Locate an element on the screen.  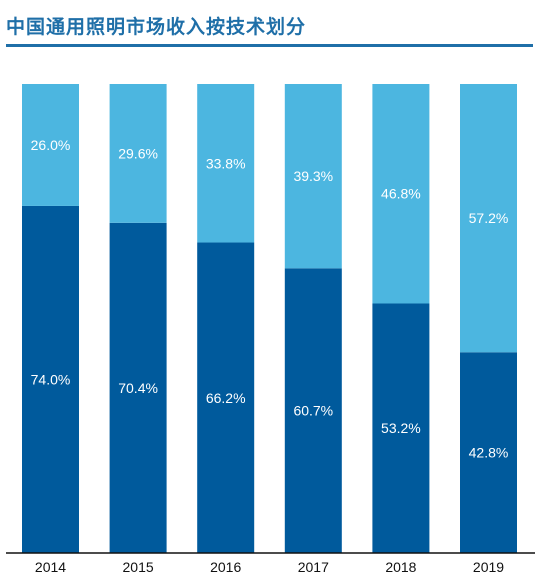
bar-segment-2014-top is located at coordinates (50, 145).